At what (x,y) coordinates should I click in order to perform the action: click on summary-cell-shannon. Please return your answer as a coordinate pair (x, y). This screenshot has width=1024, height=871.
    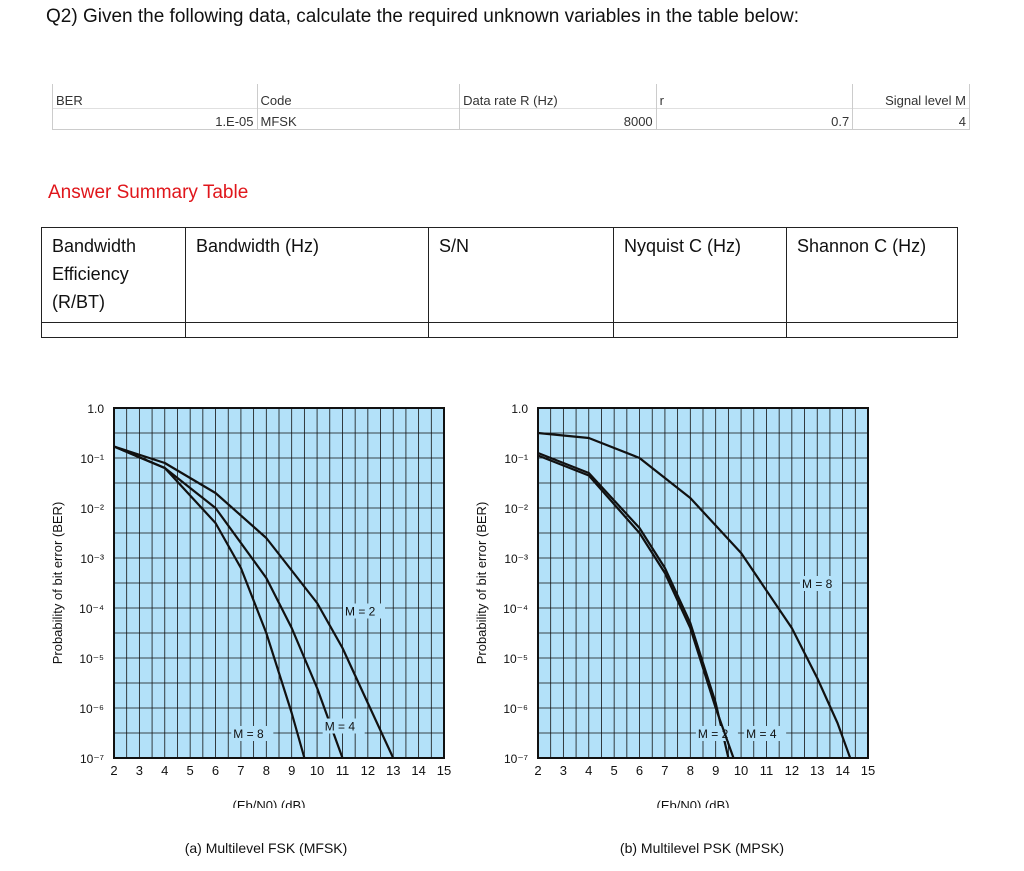
    Looking at the image, I should click on (872, 330).